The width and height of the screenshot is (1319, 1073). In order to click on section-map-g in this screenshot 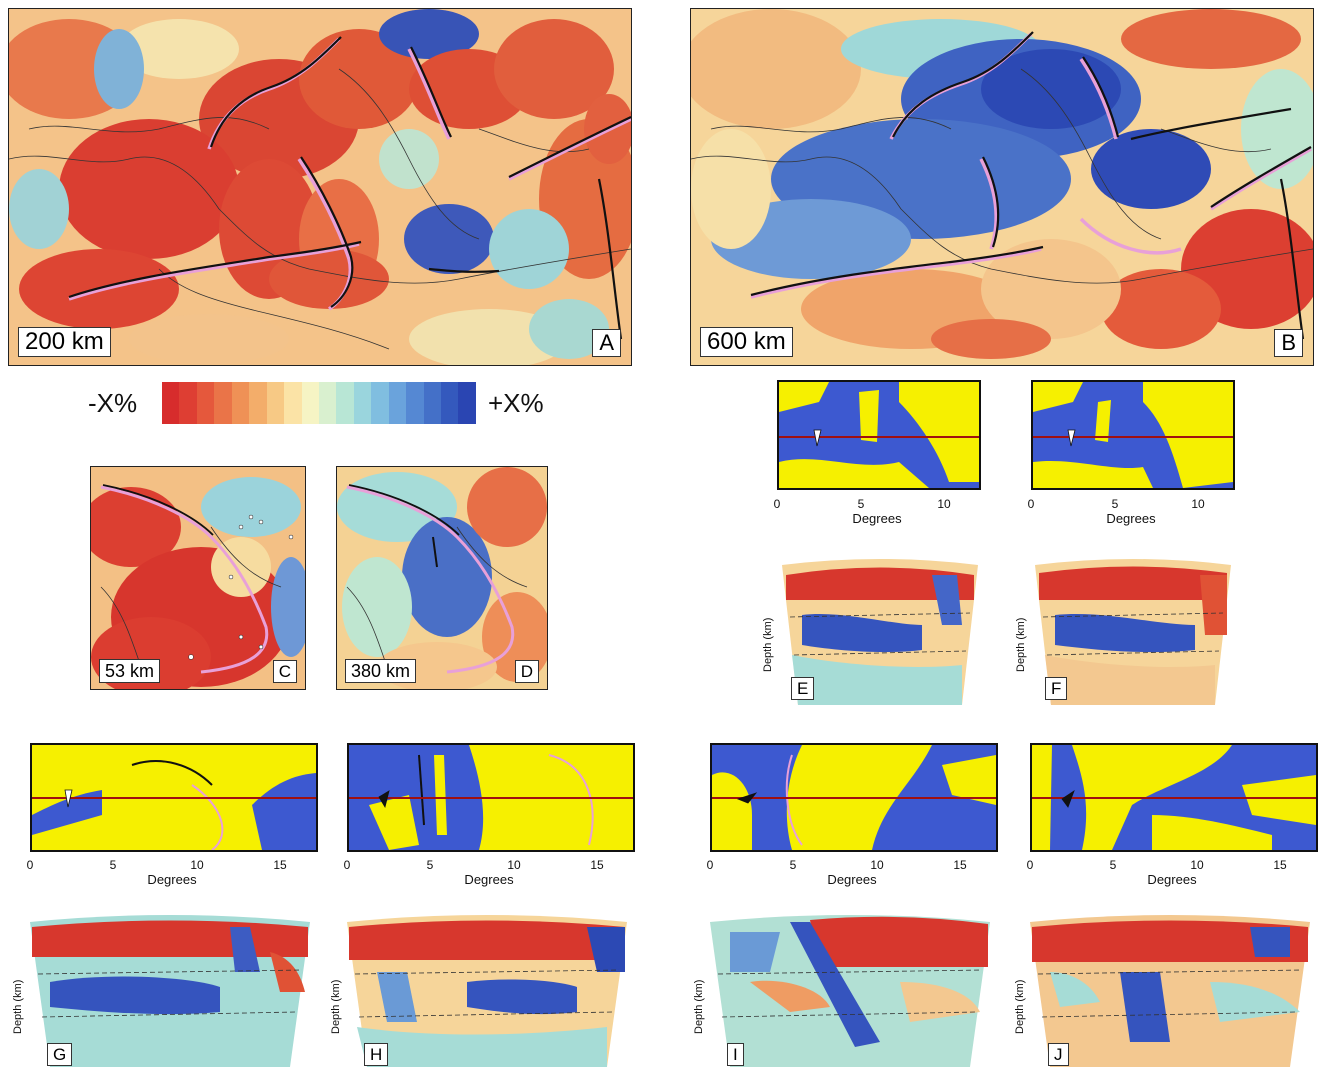, I will do `click(174, 797)`.